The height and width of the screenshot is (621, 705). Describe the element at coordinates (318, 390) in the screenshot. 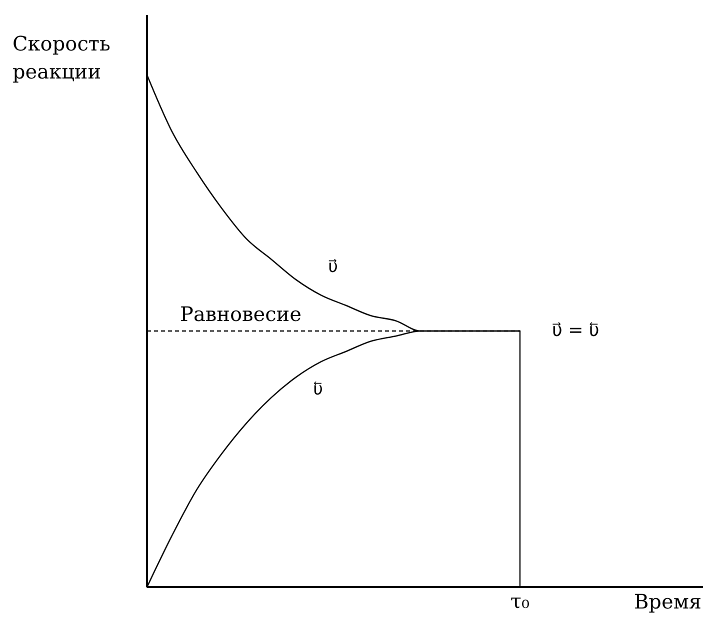

I see `series-label: υ⃖` at that location.